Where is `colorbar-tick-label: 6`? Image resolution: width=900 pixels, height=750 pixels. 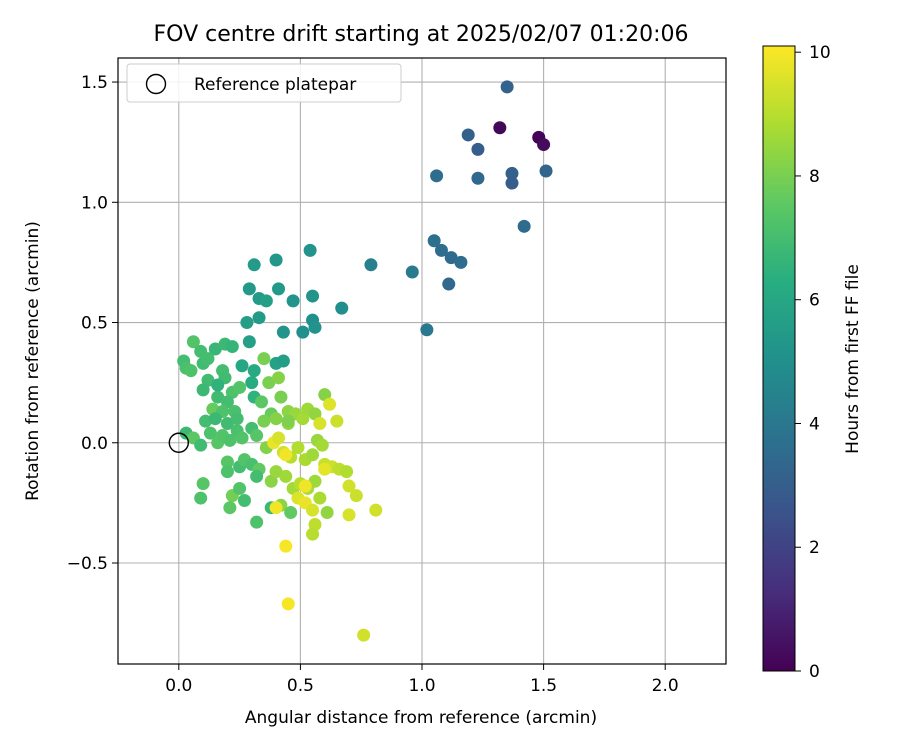
colorbar-tick-label: 6 is located at coordinates (814, 301).